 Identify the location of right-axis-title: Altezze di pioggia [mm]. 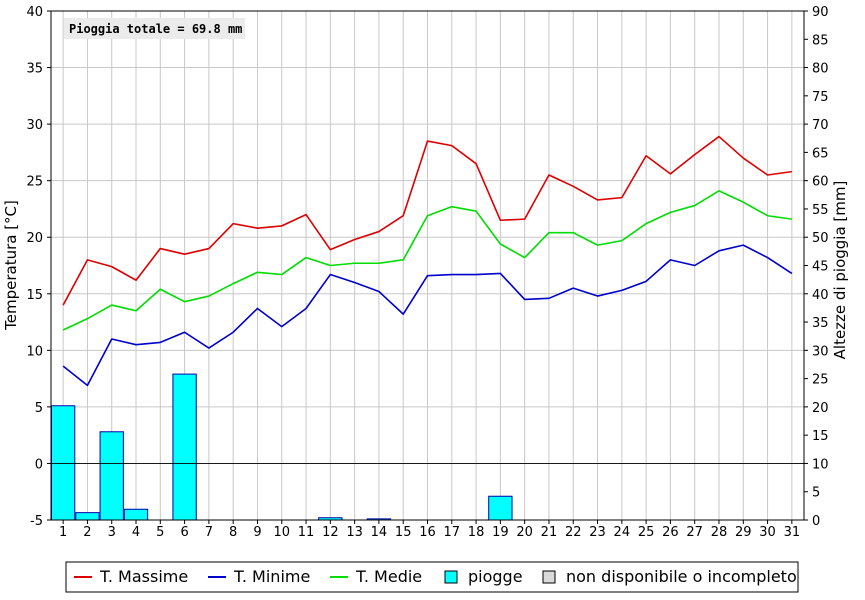
(840, 270).